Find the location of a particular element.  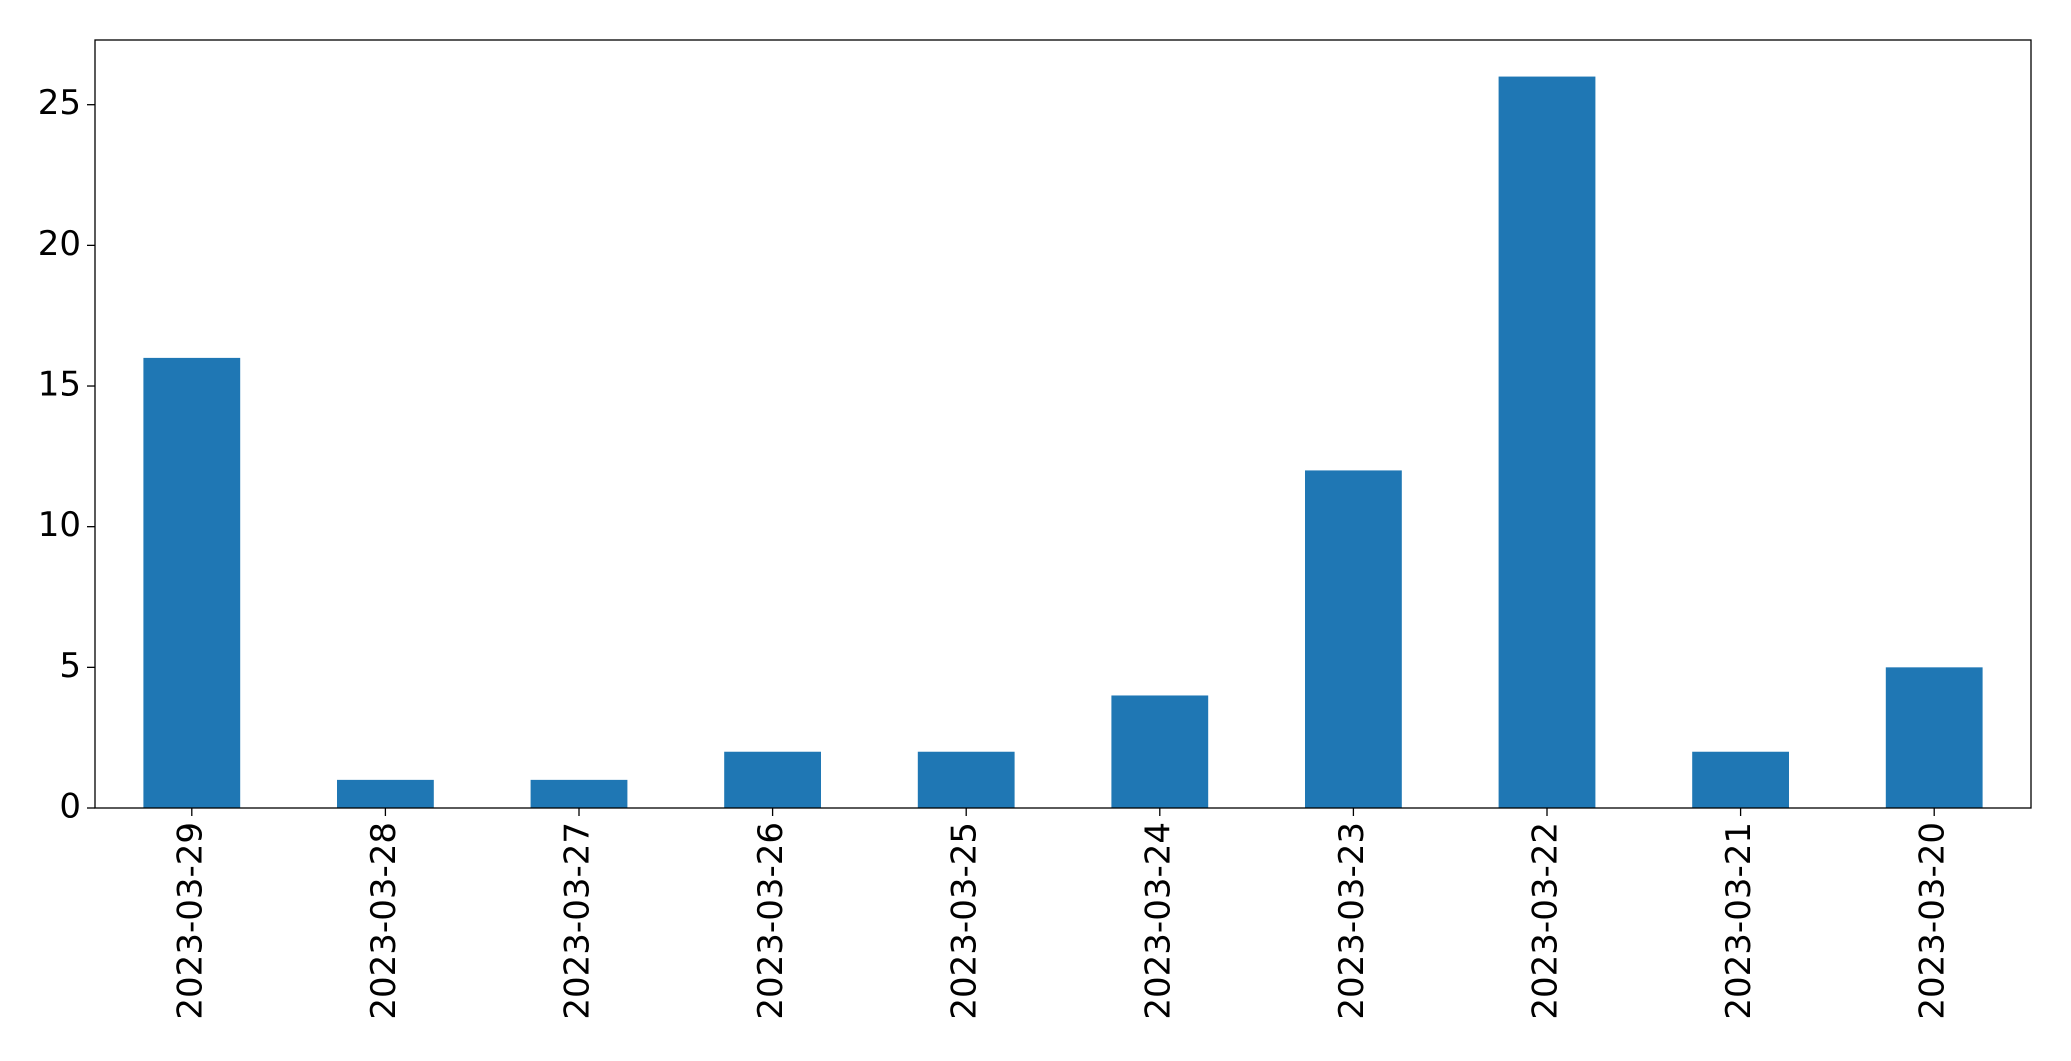

x-tick-label: 2023-03-25 is located at coordinates (965, 921).